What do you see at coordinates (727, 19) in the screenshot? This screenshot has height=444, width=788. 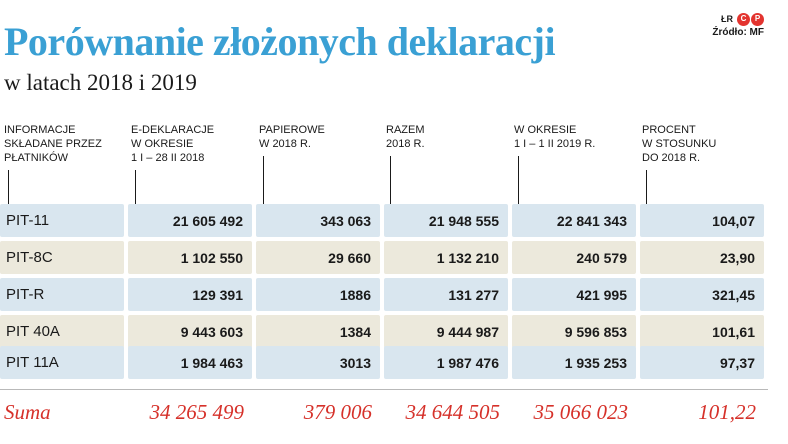 I see `author-initials: ŁR` at bounding box center [727, 19].